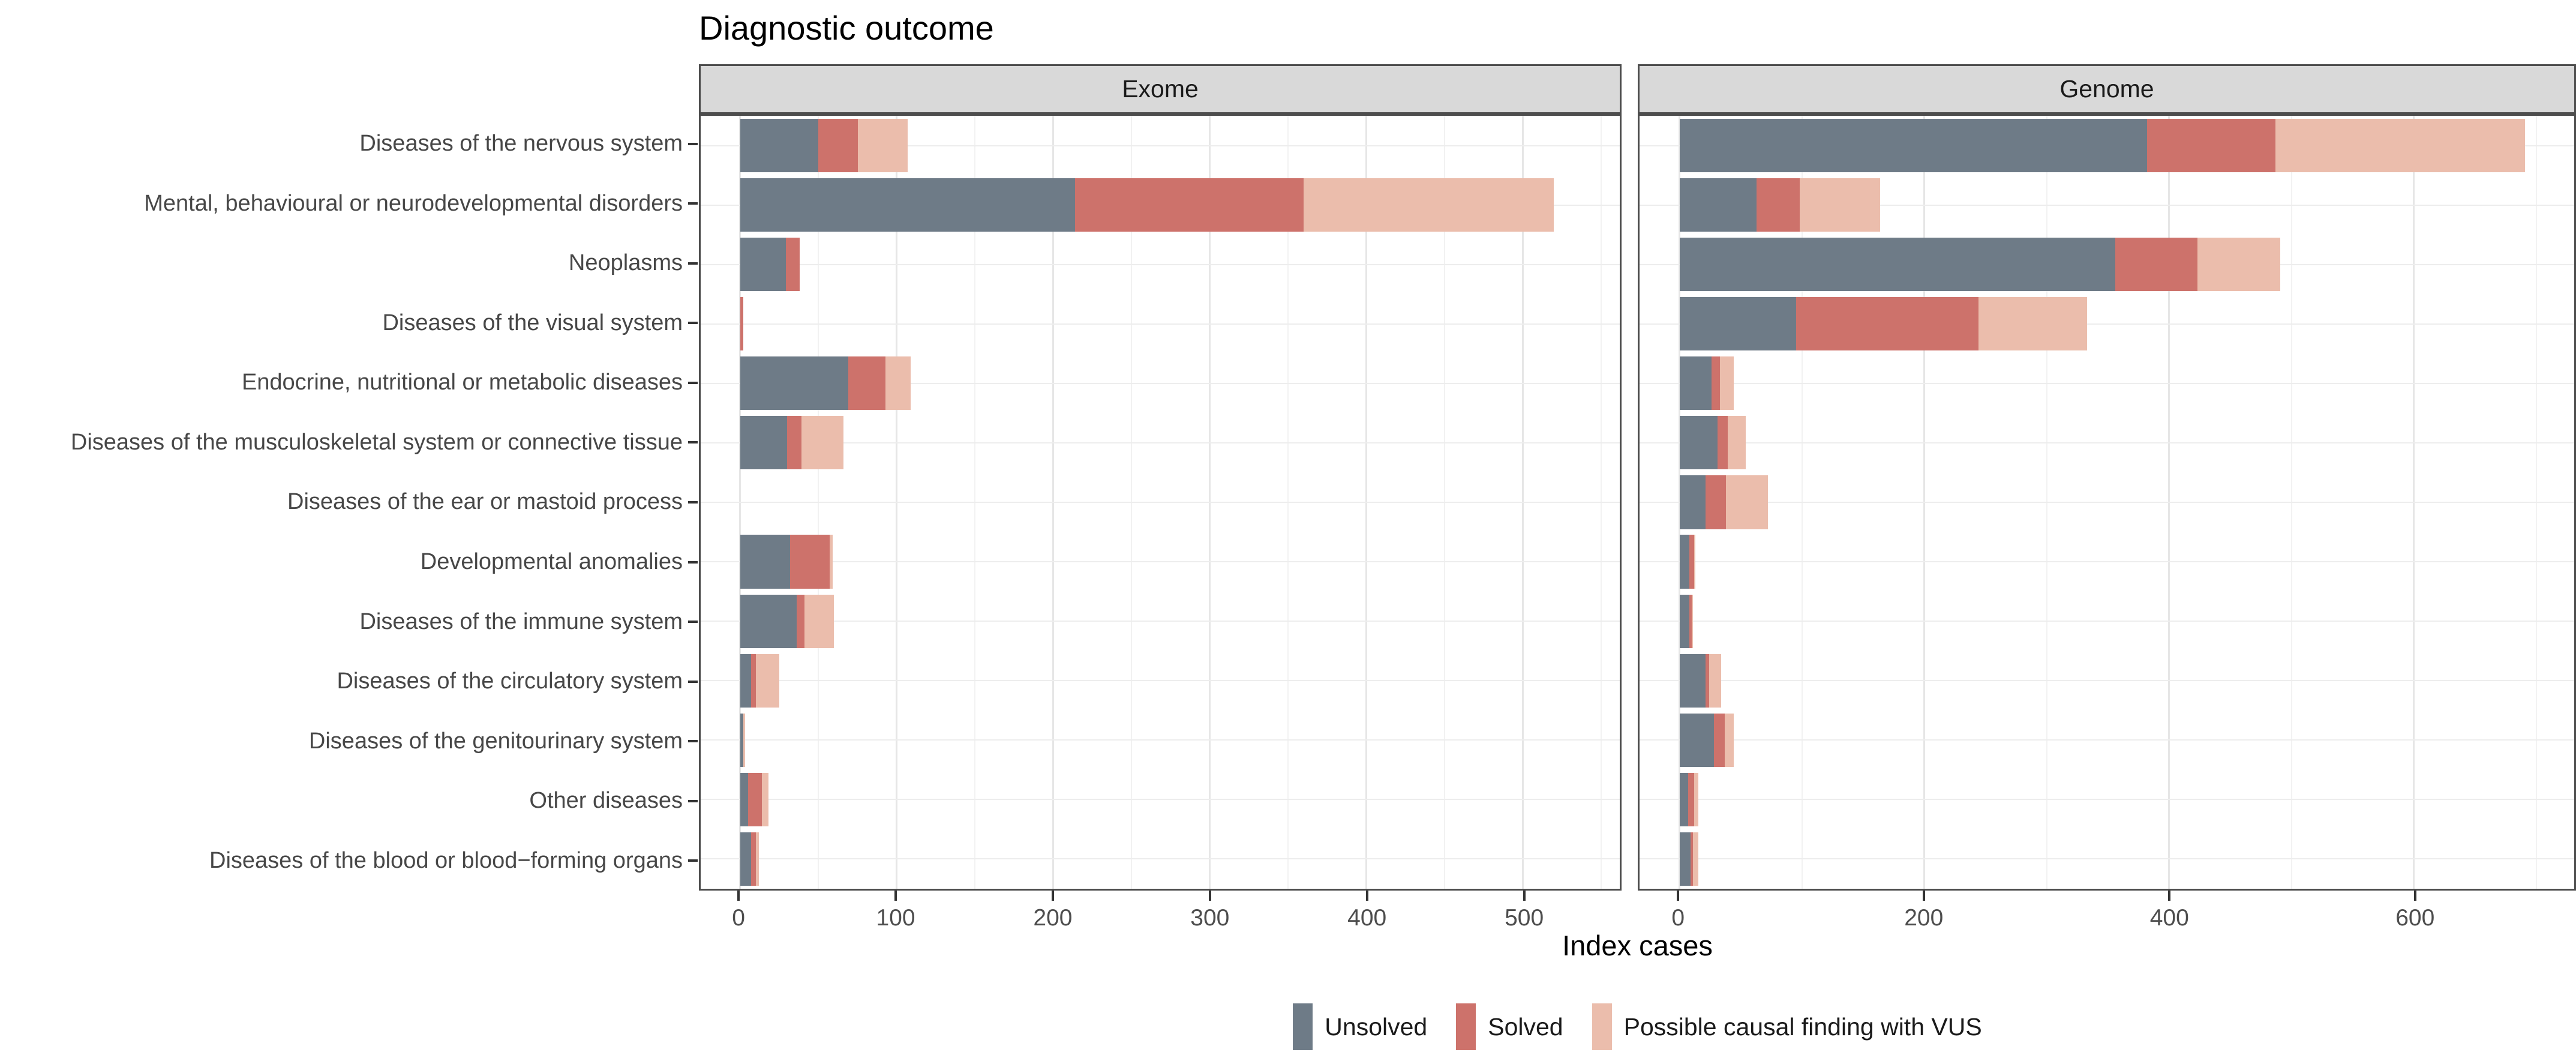  I want to click on facet-strip-exome-label: Exome, so click(1160, 89).